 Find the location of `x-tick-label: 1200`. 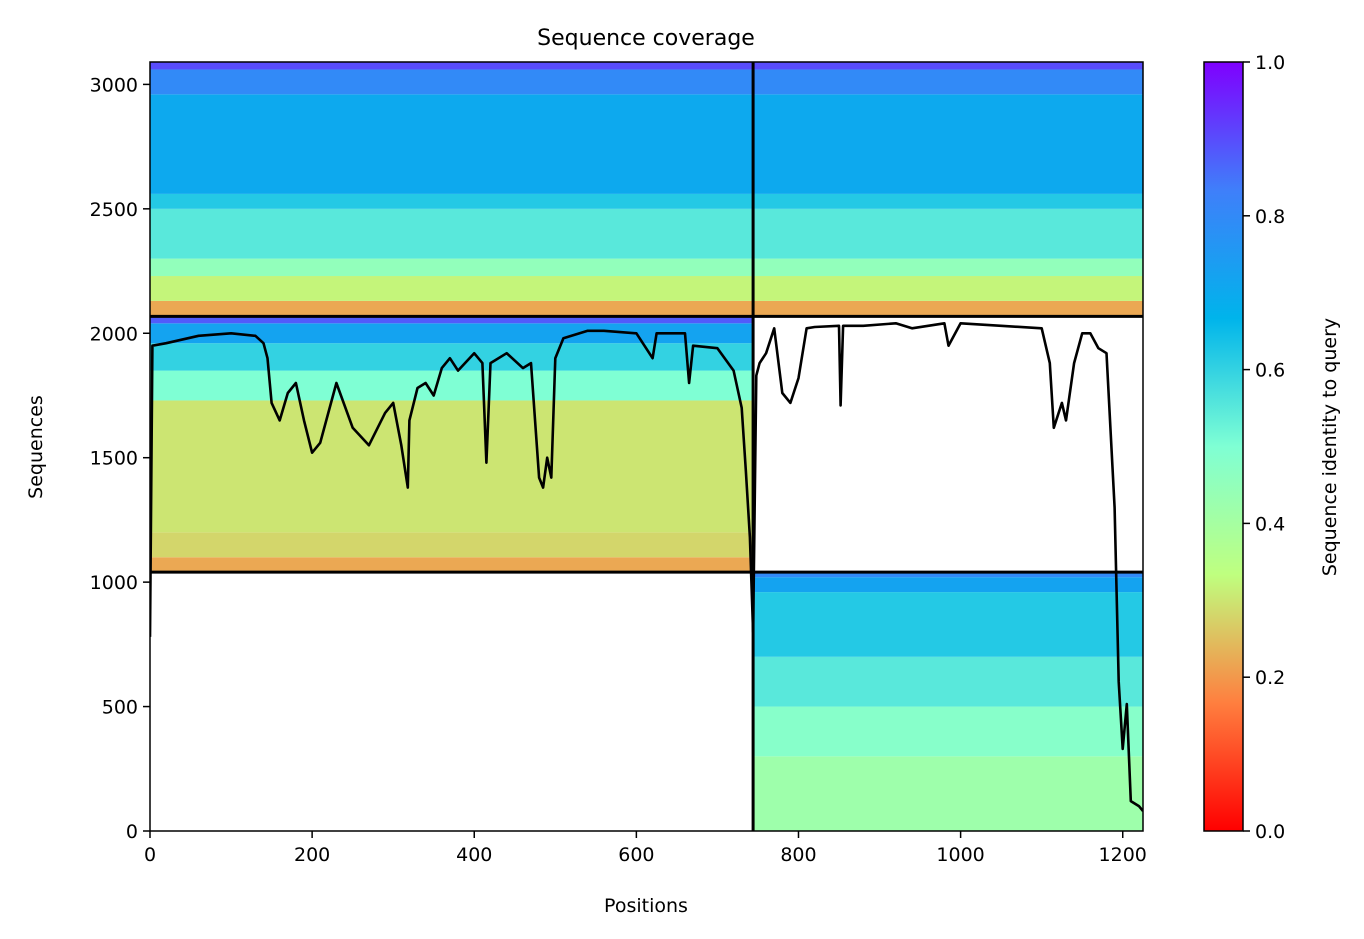

x-tick-label: 1200 is located at coordinates (1123, 855).